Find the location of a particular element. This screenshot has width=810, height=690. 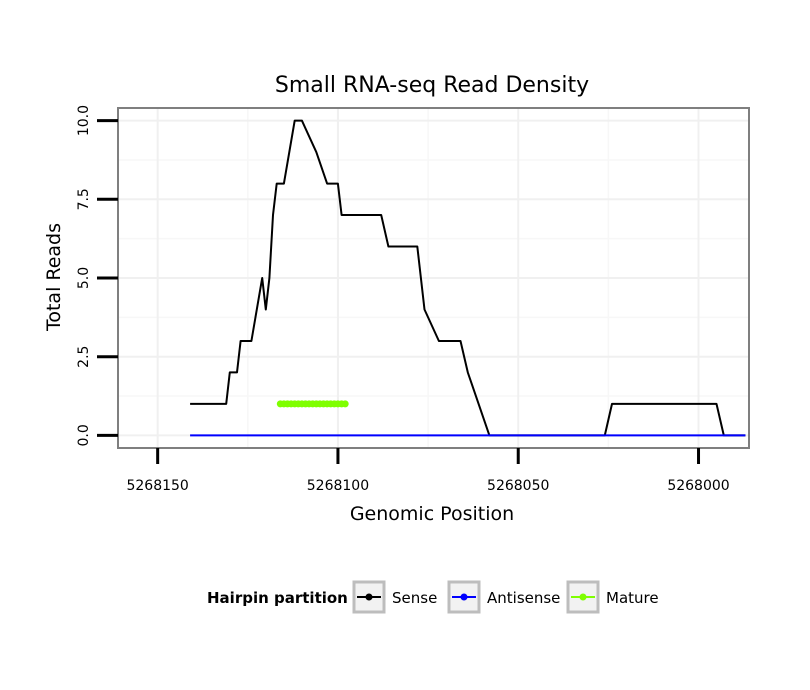

chart-title: Small RNA-seq Read Density is located at coordinates (432, 85).